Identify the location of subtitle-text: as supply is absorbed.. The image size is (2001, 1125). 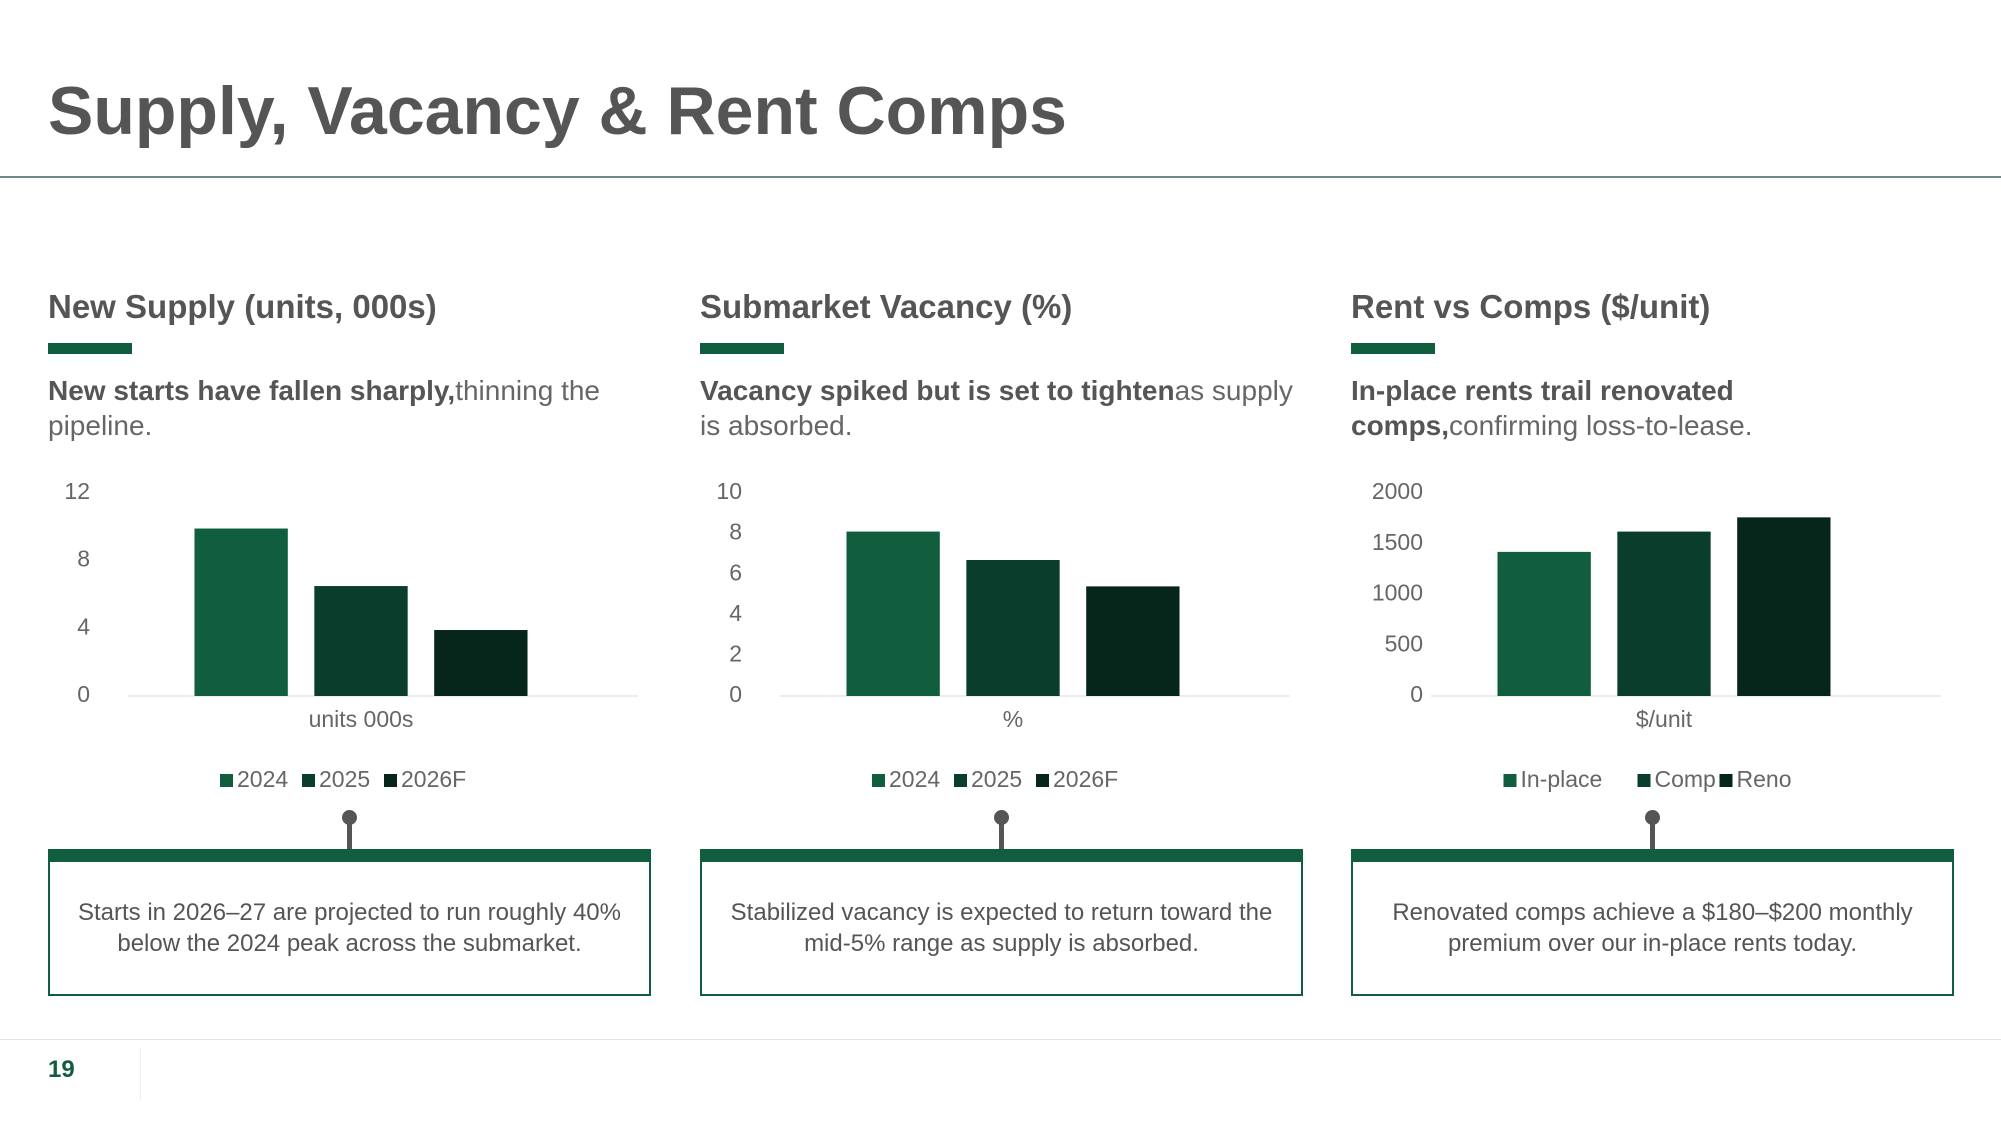
(996, 408).